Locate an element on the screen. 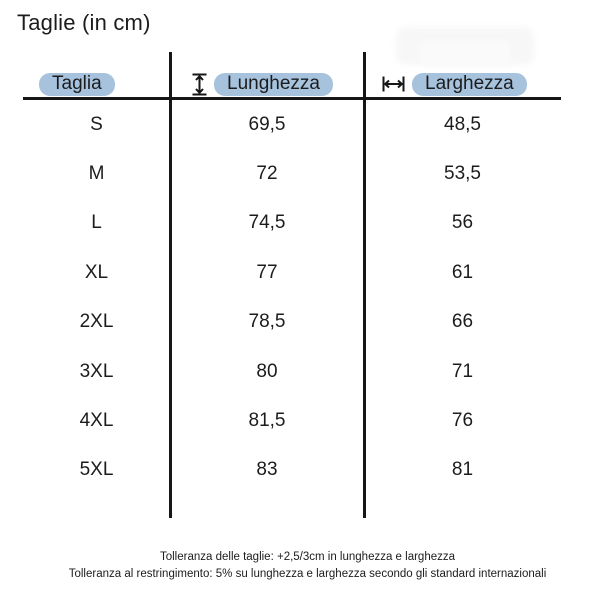 The image size is (615, 615). cell-length: 78,5 is located at coordinates (267, 322).